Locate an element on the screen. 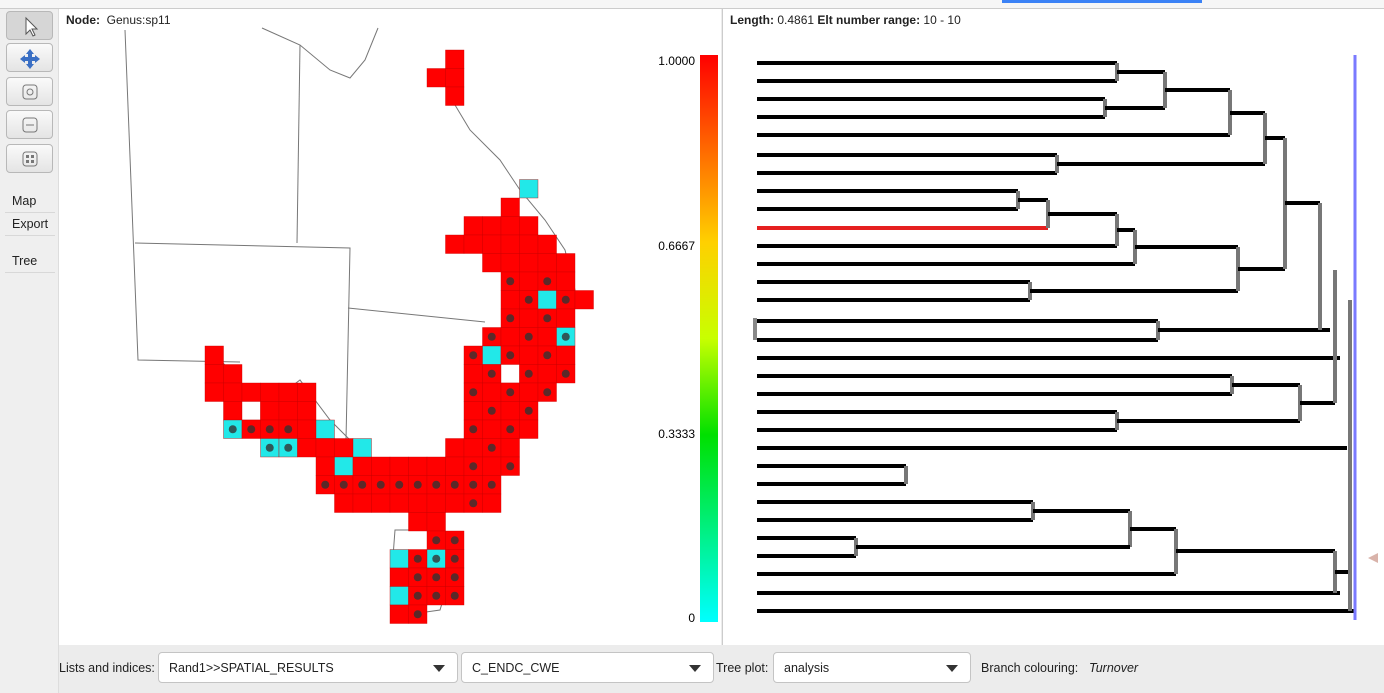 The image size is (1384, 693). footer-value: Turnover is located at coordinates (1114, 668).